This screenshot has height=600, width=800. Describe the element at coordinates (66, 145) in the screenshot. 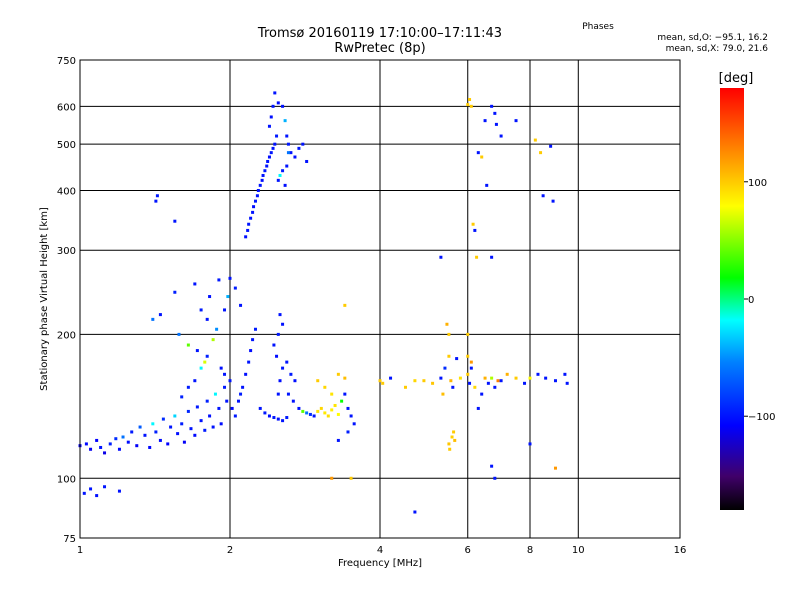

I see `y-tick-label: 500` at that location.